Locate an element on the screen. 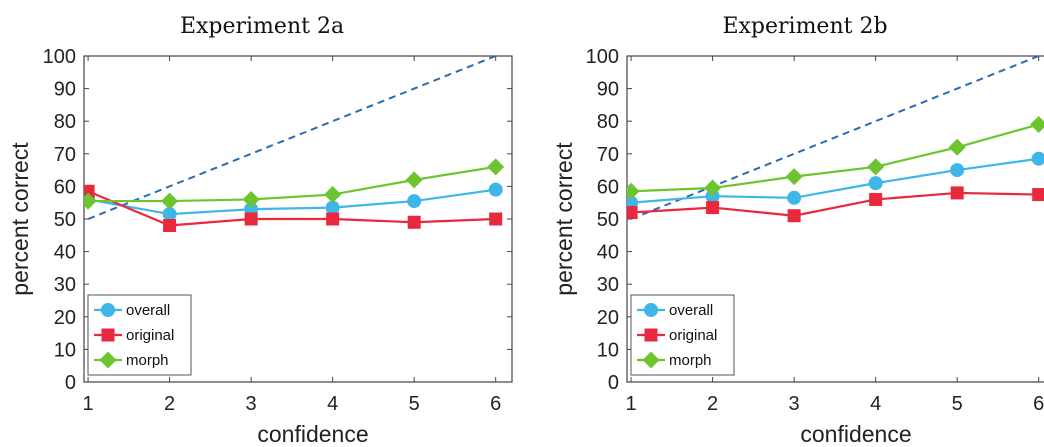 This screenshot has height=447, width=1044. plot-area is located at coordinates (835, 139).